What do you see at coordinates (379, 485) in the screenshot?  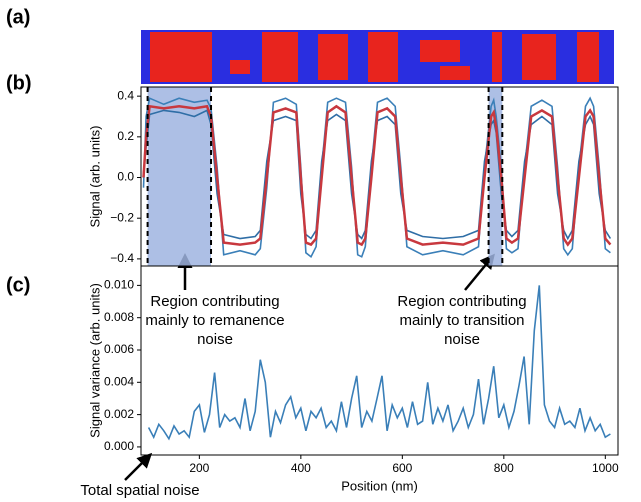 I see `x-axis-label: Position (nm)` at bounding box center [379, 485].